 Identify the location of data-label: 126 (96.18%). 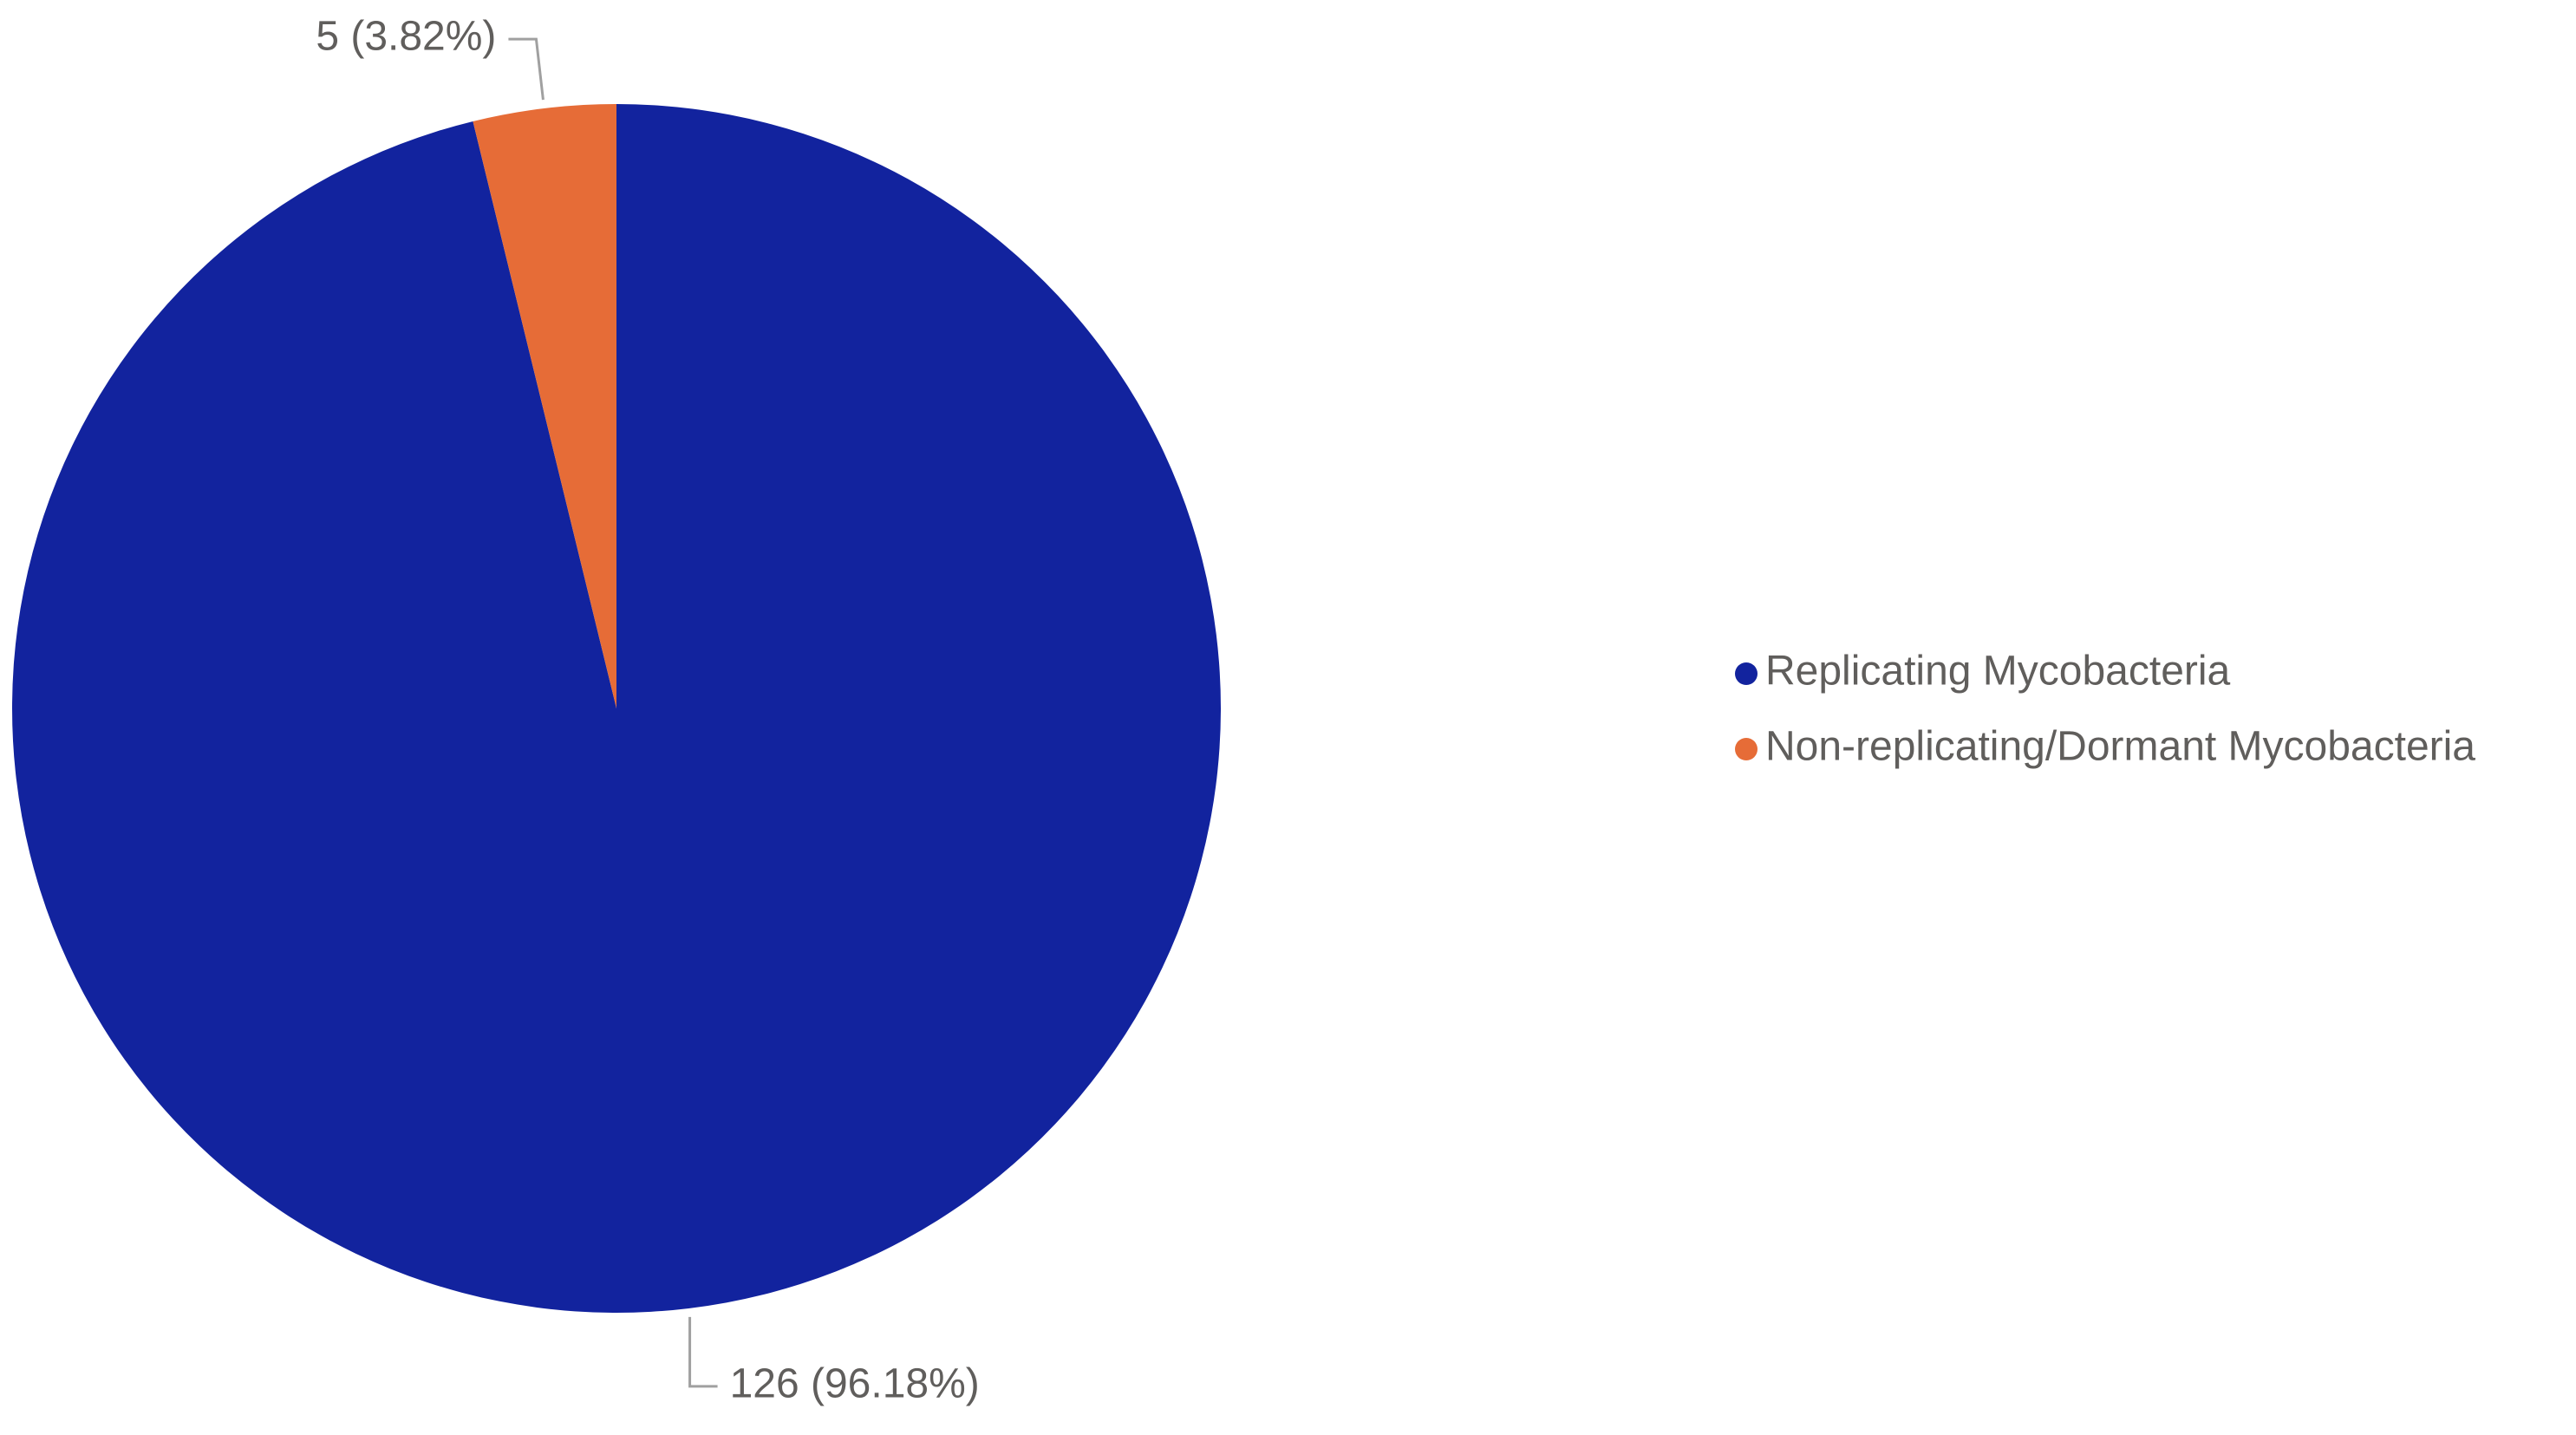
(855, 1384).